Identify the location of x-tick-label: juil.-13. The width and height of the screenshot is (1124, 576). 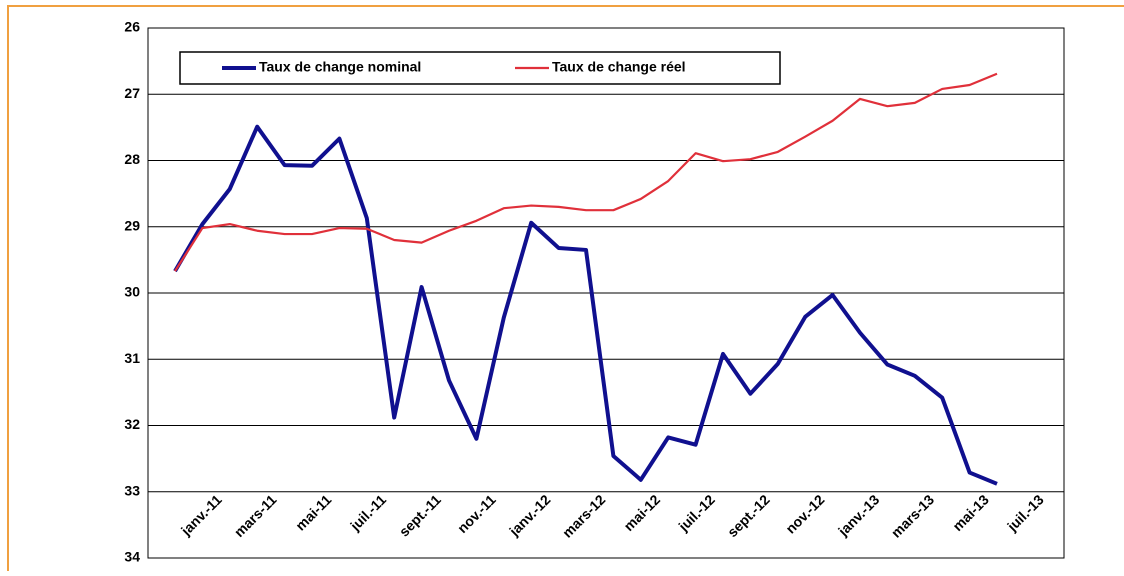
(1025, 513).